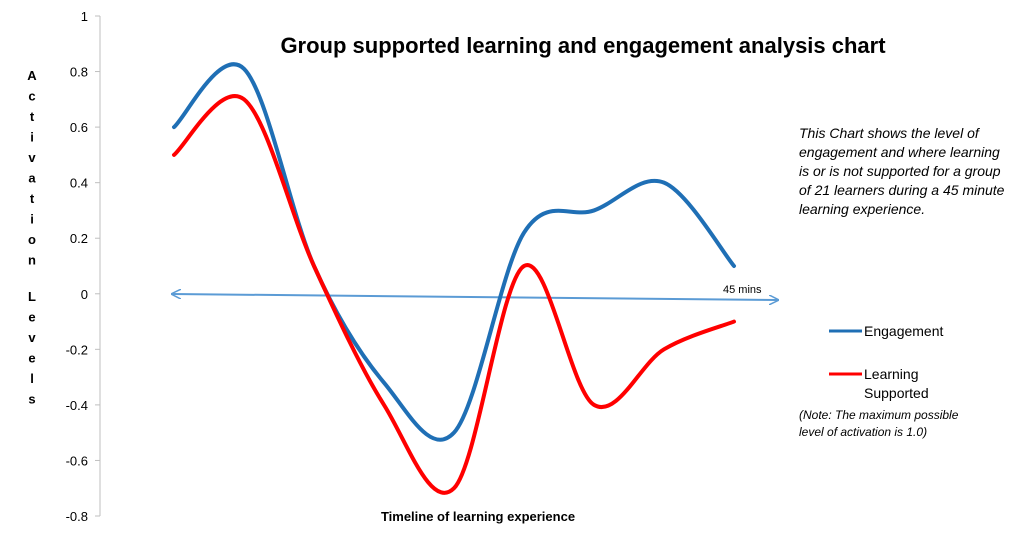  What do you see at coordinates (886, 362) in the screenshot?
I see `legend: Engagement Learning Supported` at bounding box center [886, 362].